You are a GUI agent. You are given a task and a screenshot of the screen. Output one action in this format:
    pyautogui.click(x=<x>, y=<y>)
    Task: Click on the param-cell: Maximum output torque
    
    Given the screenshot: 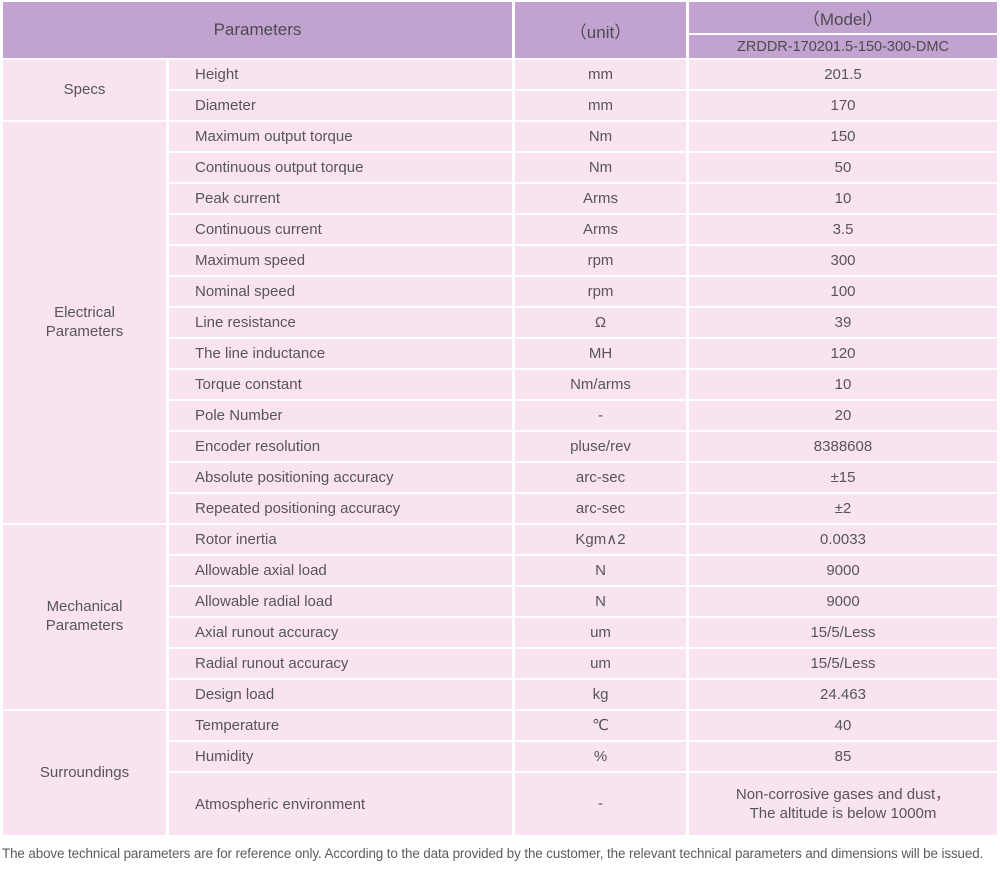 What is the action you would take?
    pyautogui.click(x=340, y=136)
    